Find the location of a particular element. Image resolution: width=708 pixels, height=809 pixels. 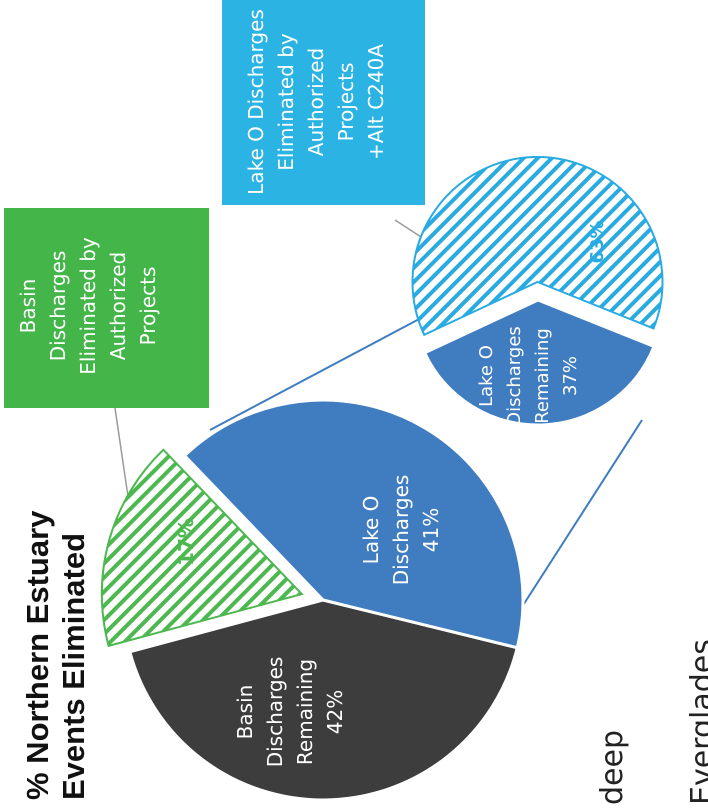

pie-slice-basin-remaining is located at coordinates (323, 700).